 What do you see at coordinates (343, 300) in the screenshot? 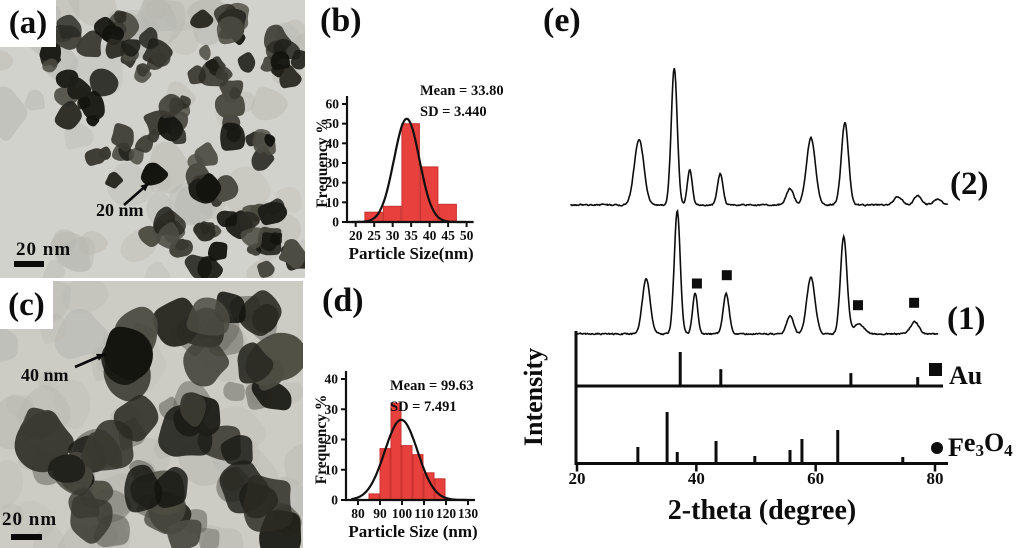
I see `panel-d-label: (d)` at bounding box center [343, 300].